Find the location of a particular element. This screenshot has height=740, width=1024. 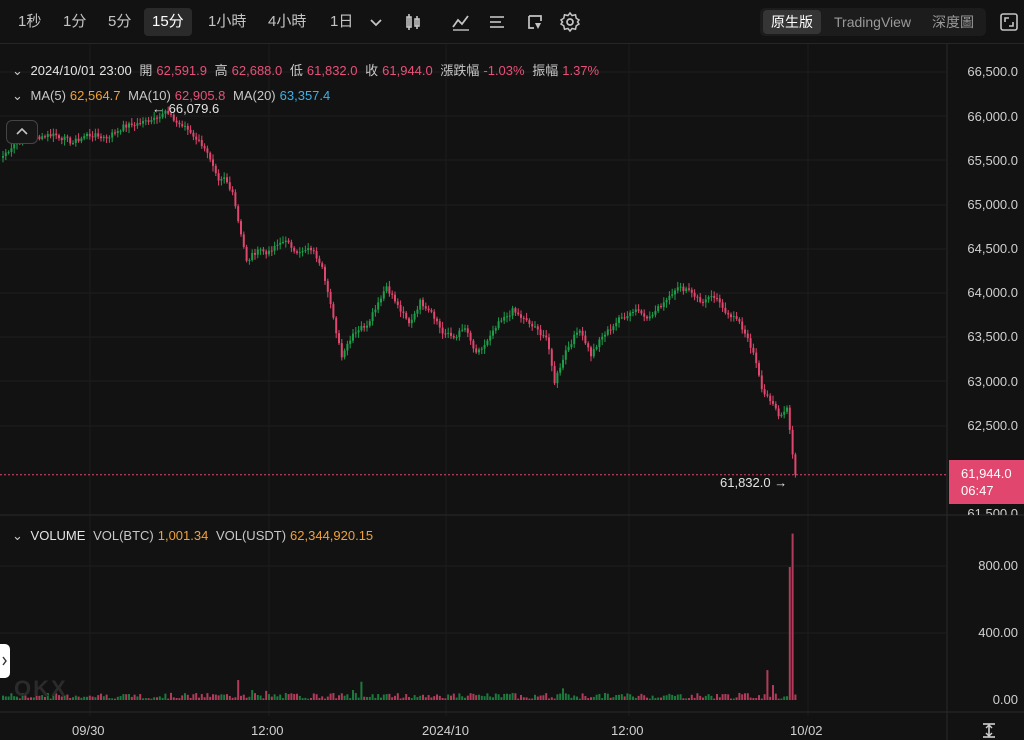

chevron-up-icon is located at coordinates (22, 131).